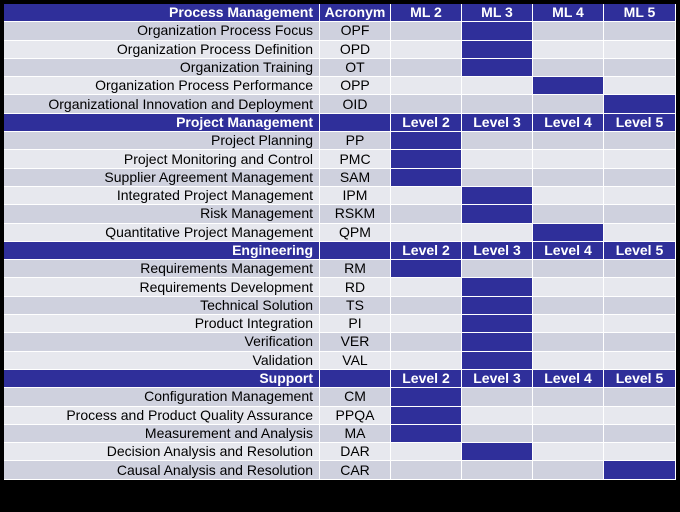 The width and height of the screenshot is (680, 512). I want to click on process-area-name: Decision Analysis and Resolution, so click(162, 452).